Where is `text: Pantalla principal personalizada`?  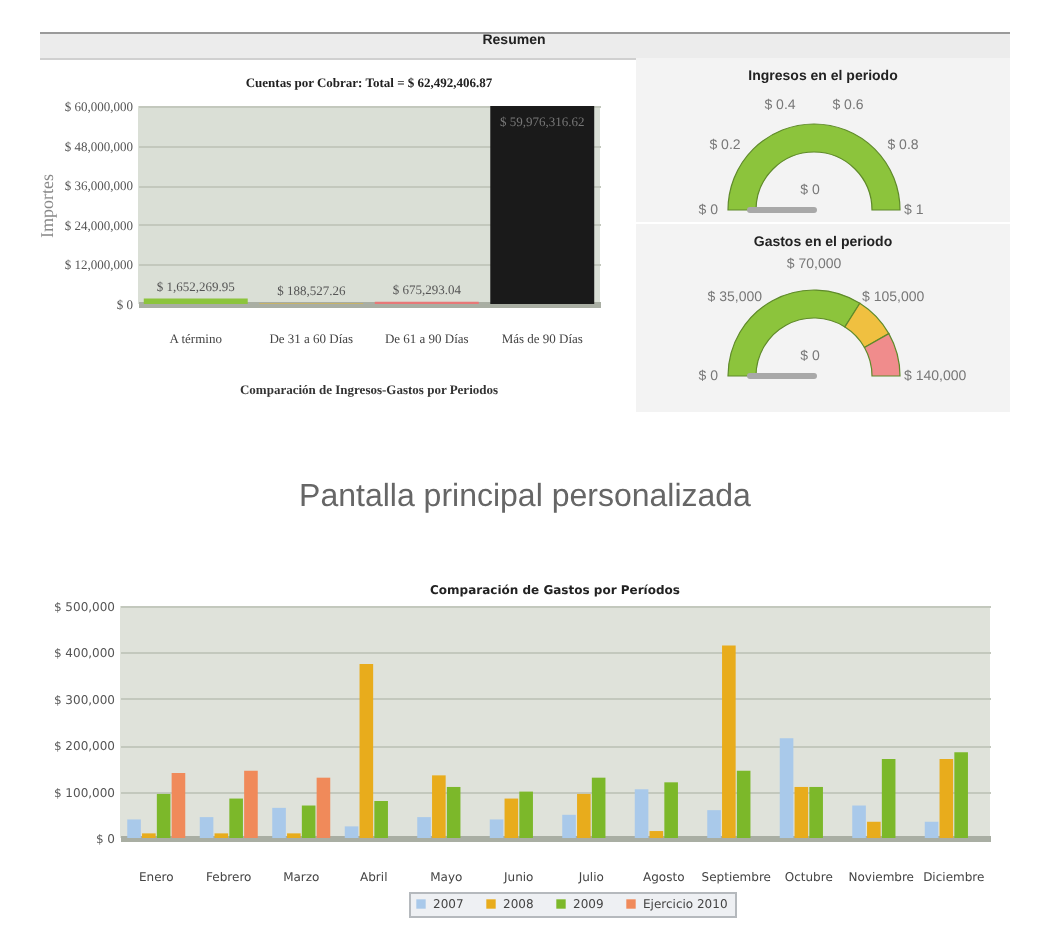 text: Pantalla principal personalizada is located at coordinates (525, 498).